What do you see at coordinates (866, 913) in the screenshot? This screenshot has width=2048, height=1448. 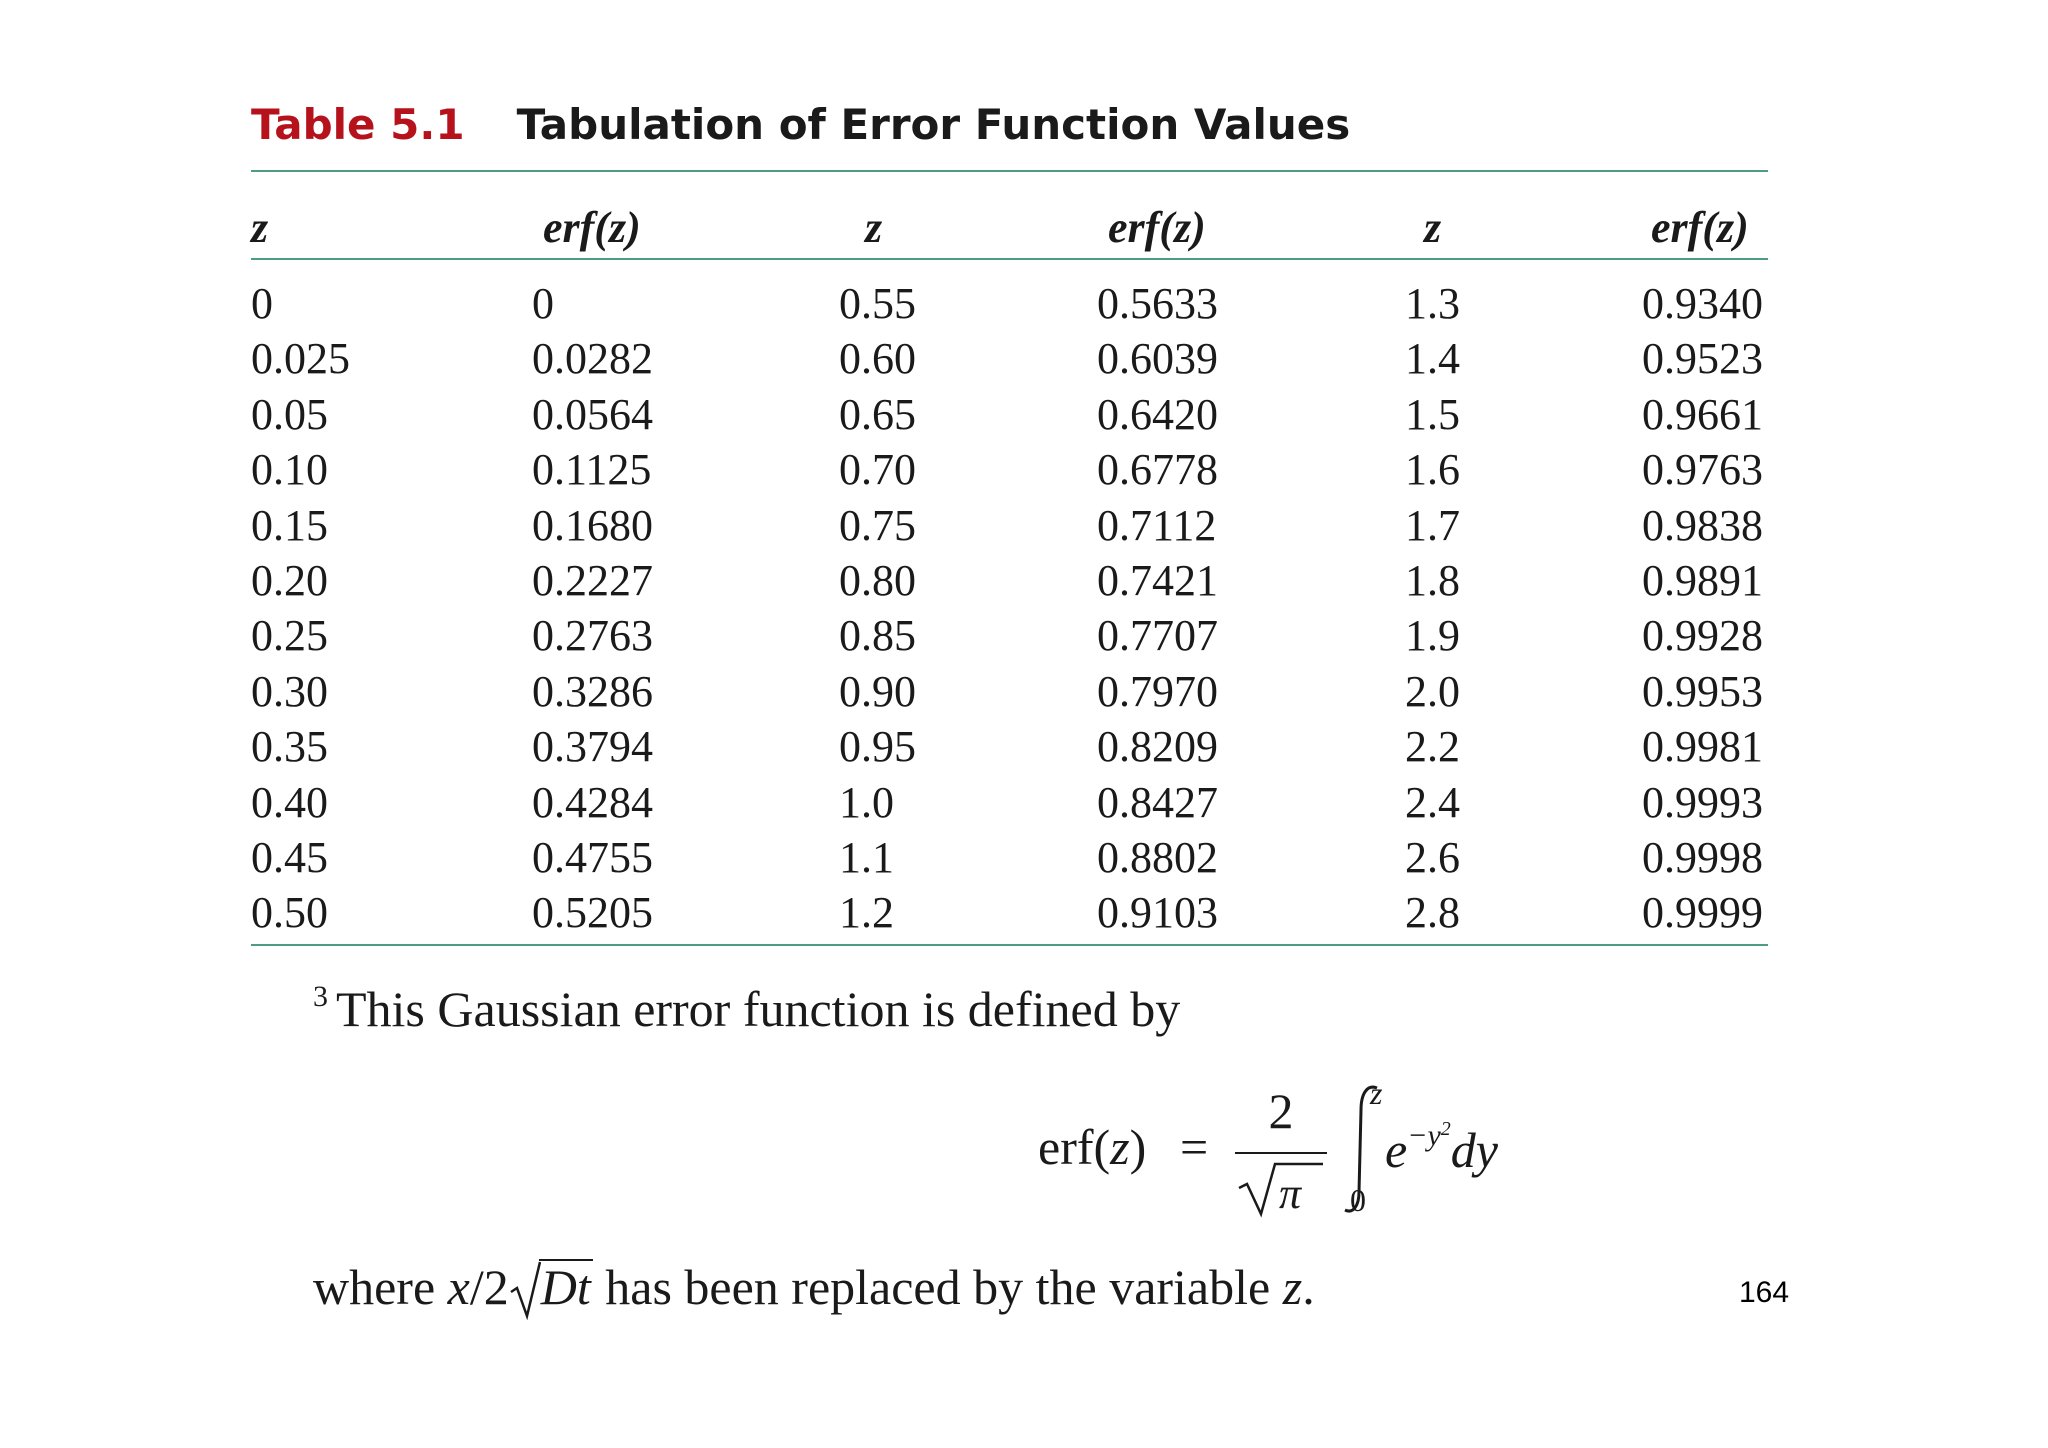 I see `z-cell: 1.2` at bounding box center [866, 913].